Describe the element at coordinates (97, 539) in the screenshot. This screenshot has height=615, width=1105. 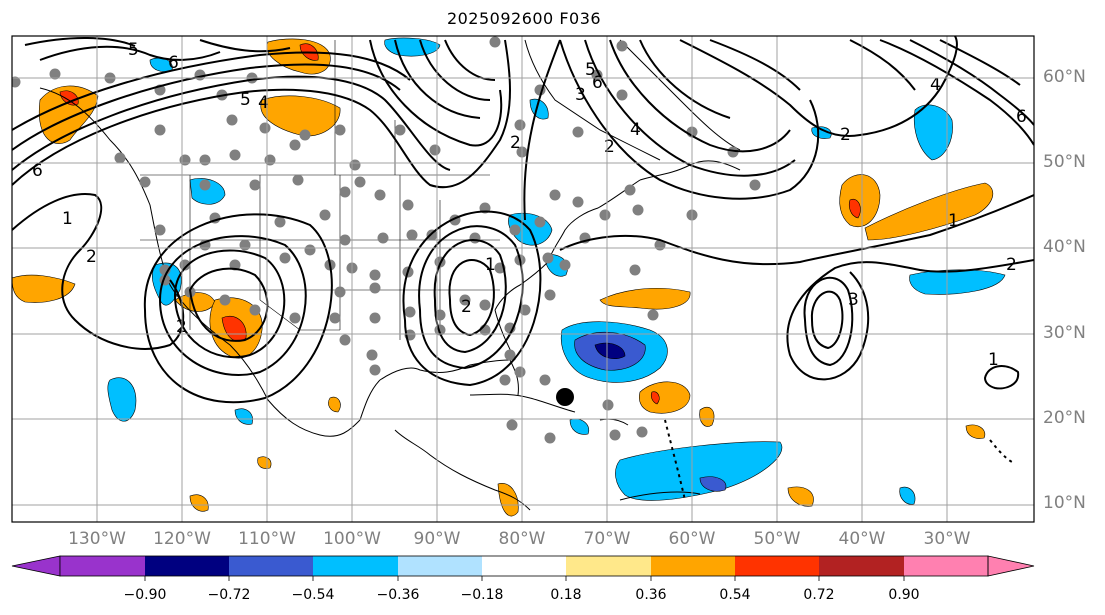
I see `lon-label: 130°W` at that location.